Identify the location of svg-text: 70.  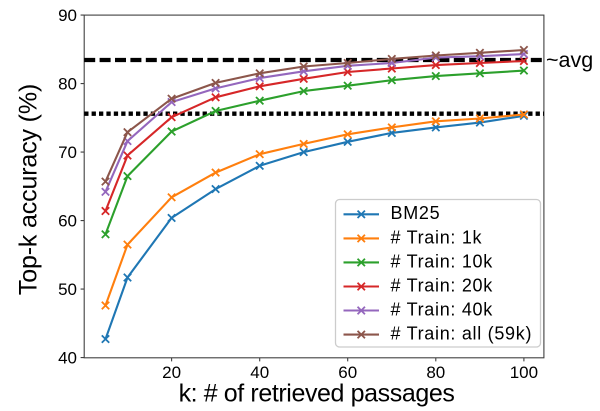
(67, 152).